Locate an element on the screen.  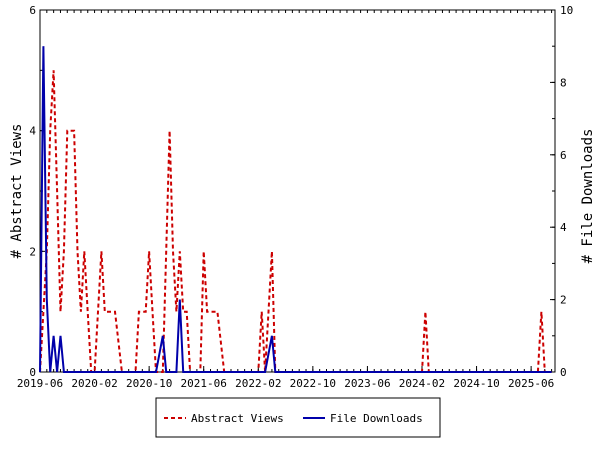
x-tick-label: 2021-06 is located at coordinates (204, 383).